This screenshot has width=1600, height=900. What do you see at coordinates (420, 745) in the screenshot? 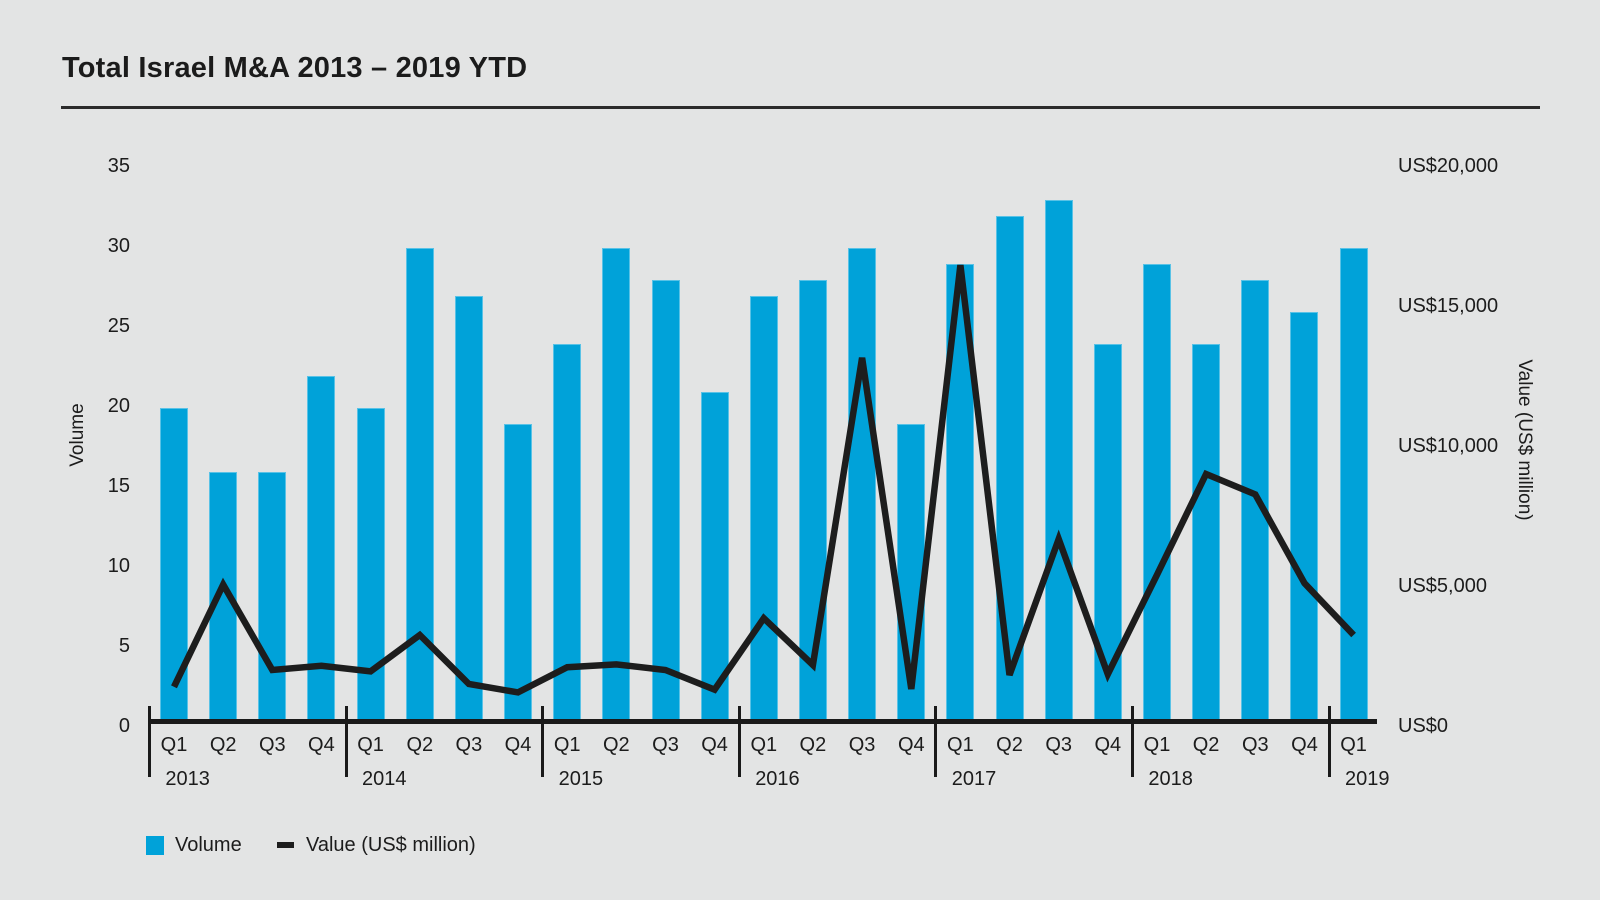
I see `quarter-label-2014-Q2: Q2` at bounding box center [420, 745].